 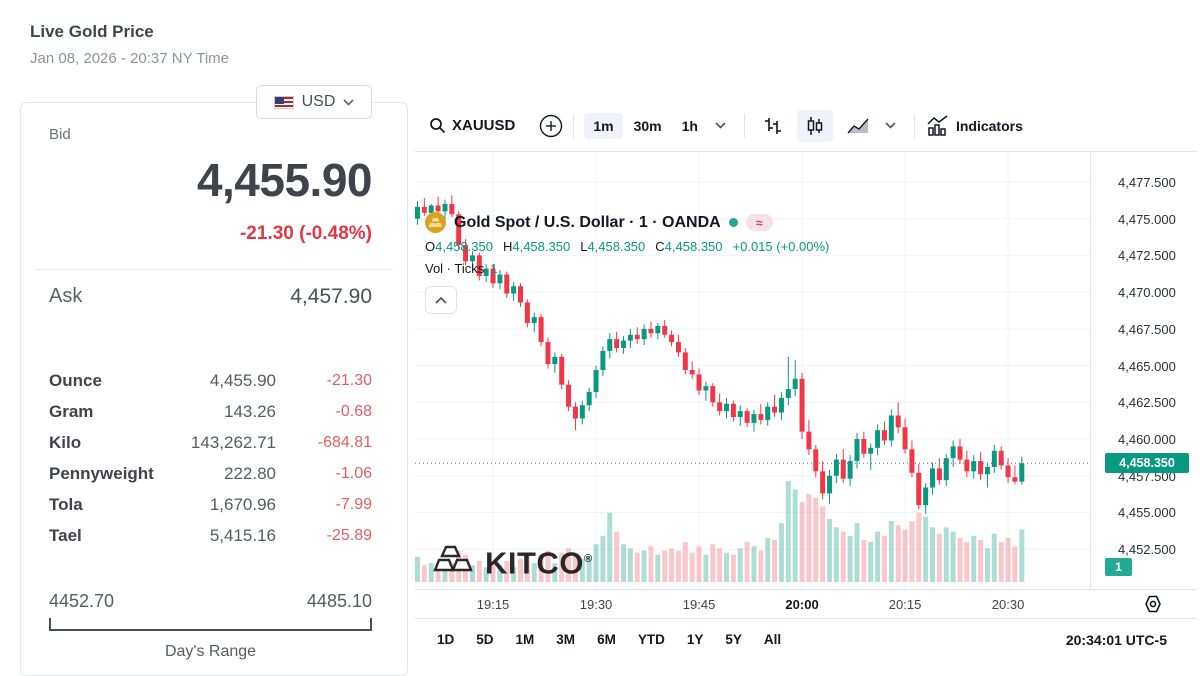 What do you see at coordinates (574, 125) in the screenshot?
I see `toolbar-separator` at bounding box center [574, 125].